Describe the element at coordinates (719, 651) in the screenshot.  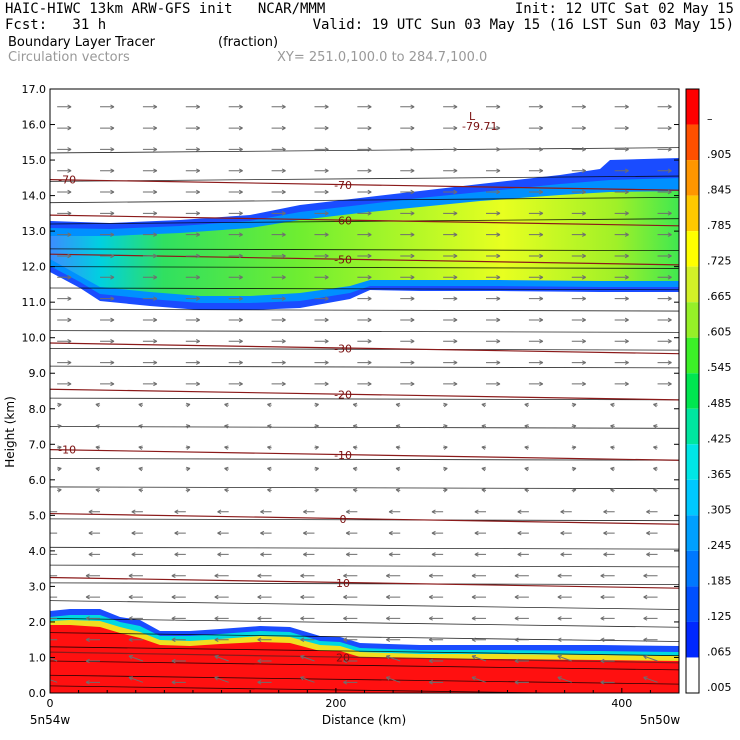
I see `colorbar-label: .065` at that location.